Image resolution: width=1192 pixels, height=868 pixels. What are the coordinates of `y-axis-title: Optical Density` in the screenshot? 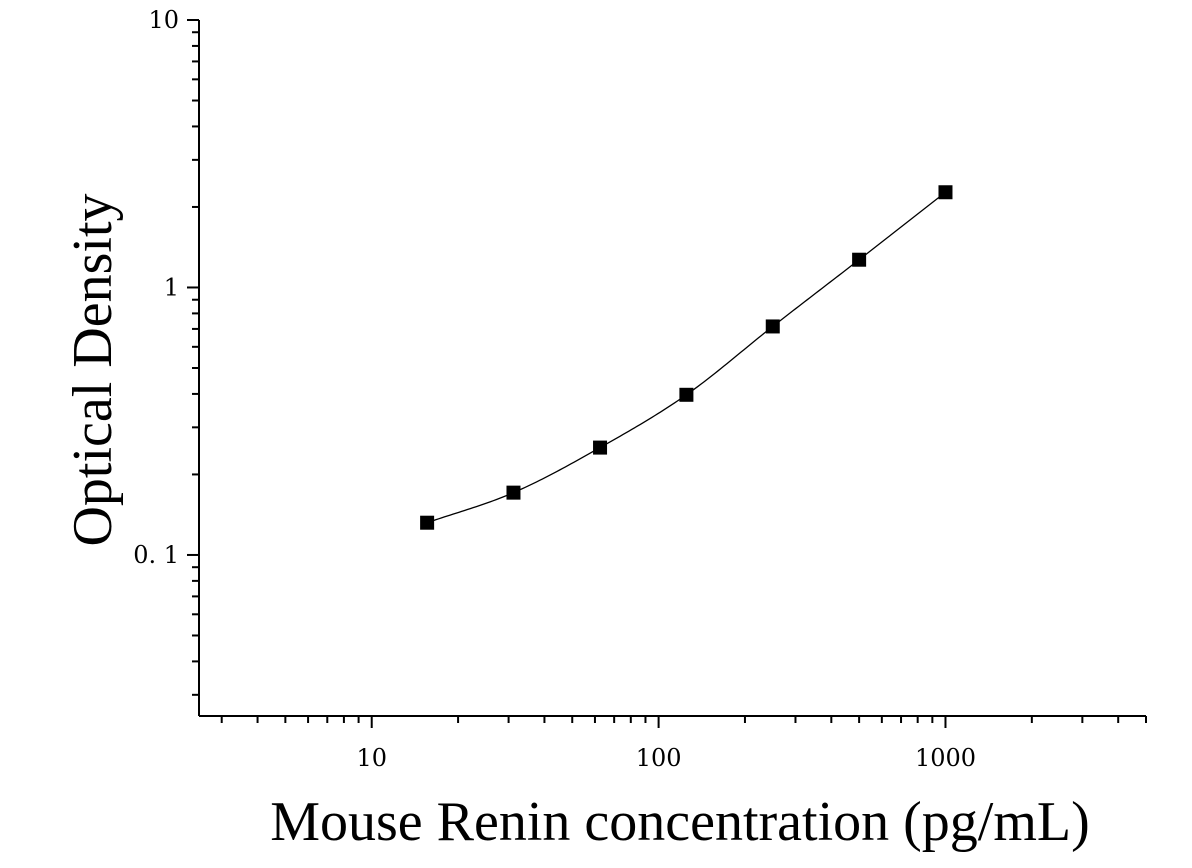 It's located at (93, 369).